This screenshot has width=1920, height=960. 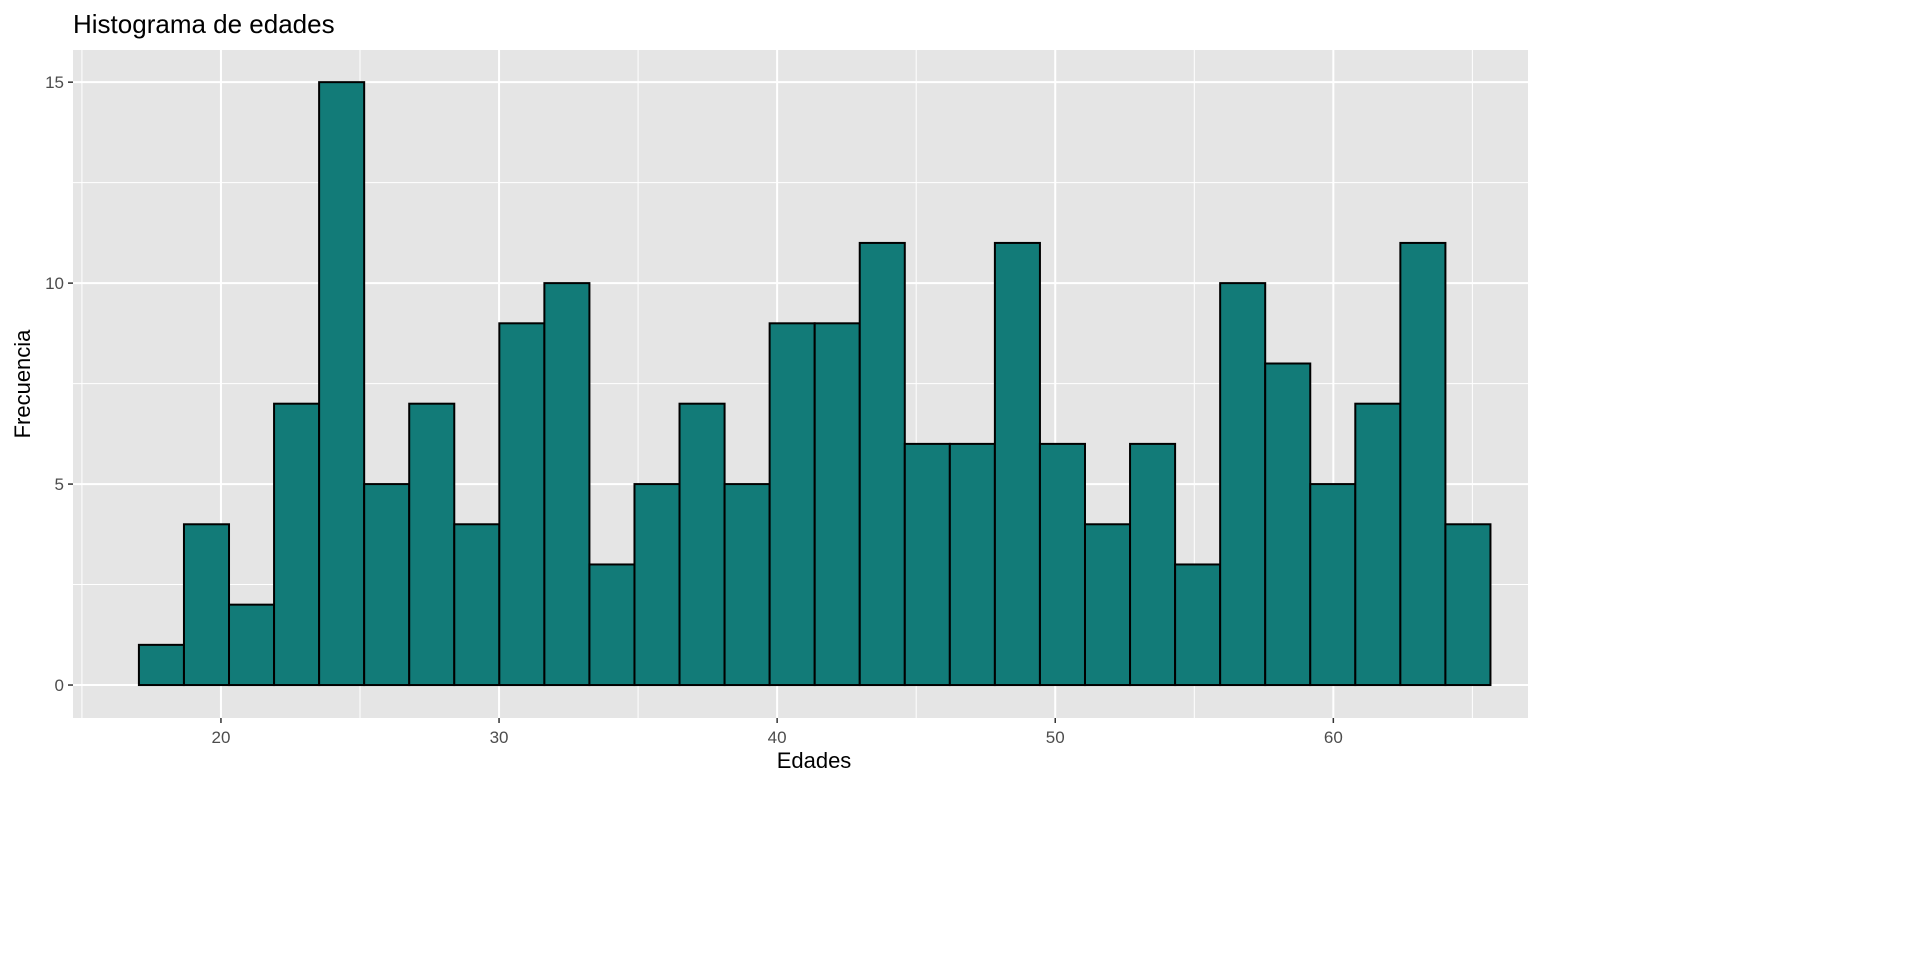 What do you see at coordinates (777, 737) in the screenshot?
I see `x-tick-label: 40` at bounding box center [777, 737].